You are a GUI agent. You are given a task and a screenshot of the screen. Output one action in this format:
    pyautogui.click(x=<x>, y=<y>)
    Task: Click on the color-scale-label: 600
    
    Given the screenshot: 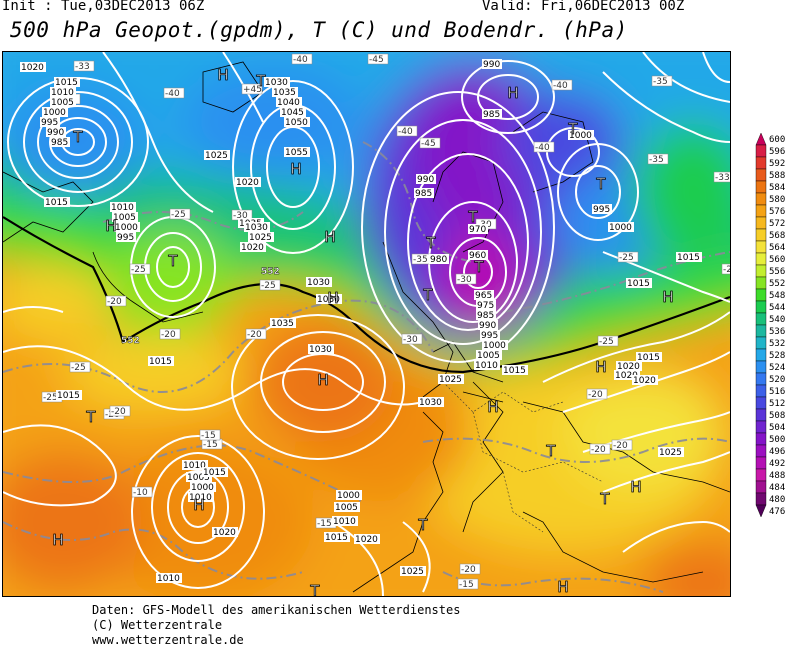 What is the action you would take?
    pyautogui.click(x=777, y=140)
    